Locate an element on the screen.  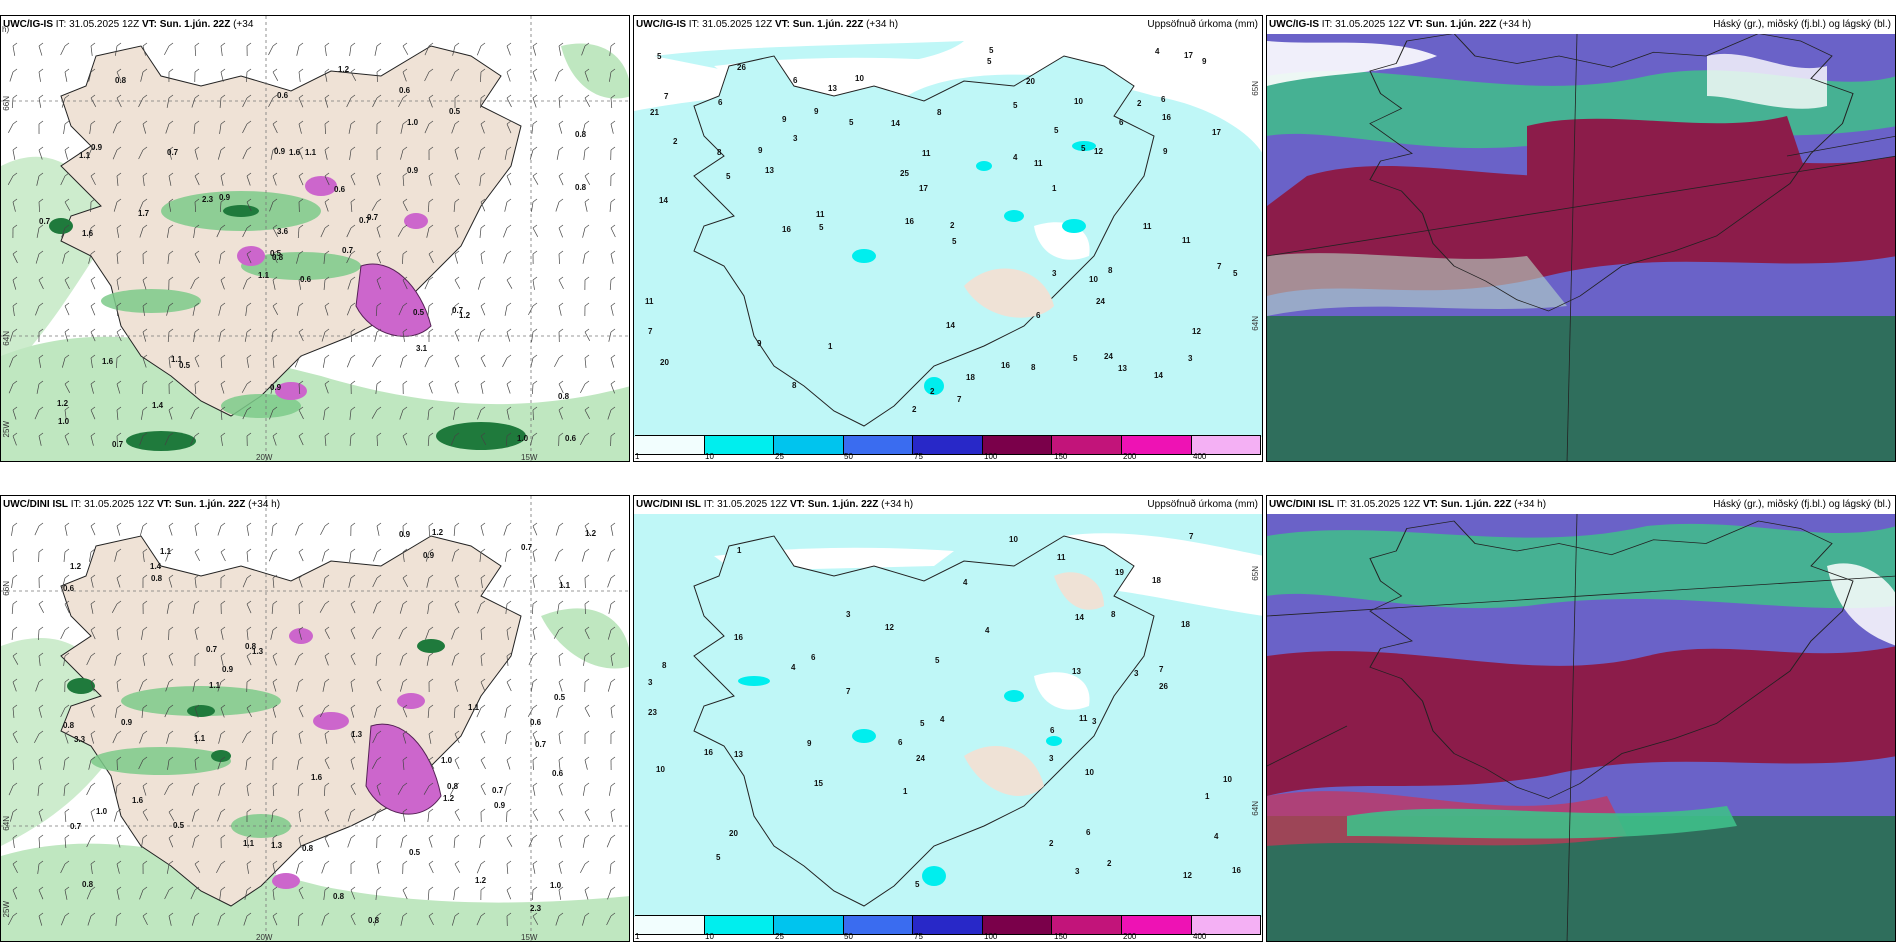
map-value-label: 9 is located at coordinates (809, 743).